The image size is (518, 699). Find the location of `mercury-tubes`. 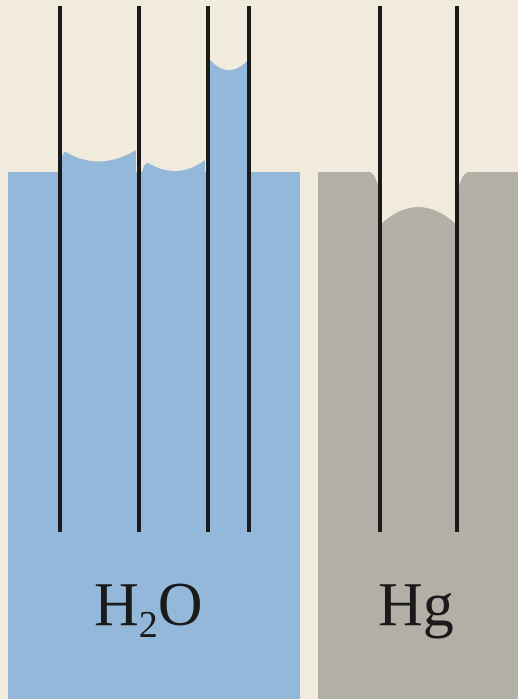

mercury-tubes is located at coordinates (418, 269).